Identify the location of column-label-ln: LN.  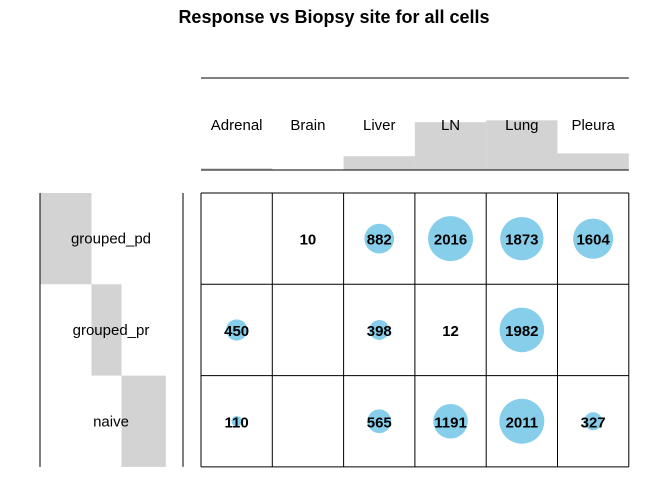
(450, 125).